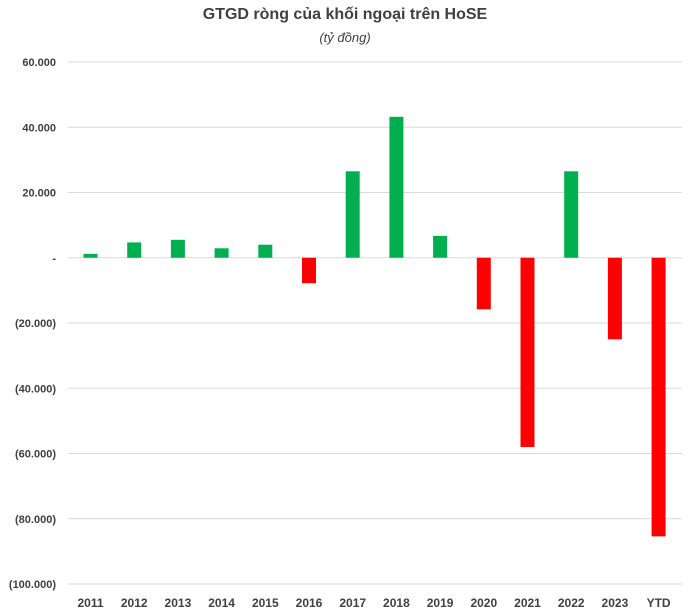 The image size is (690, 614). What do you see at coordinates (571, 214) in the screenshot?
I see `bar-2022` at bounding box center [571, 214].